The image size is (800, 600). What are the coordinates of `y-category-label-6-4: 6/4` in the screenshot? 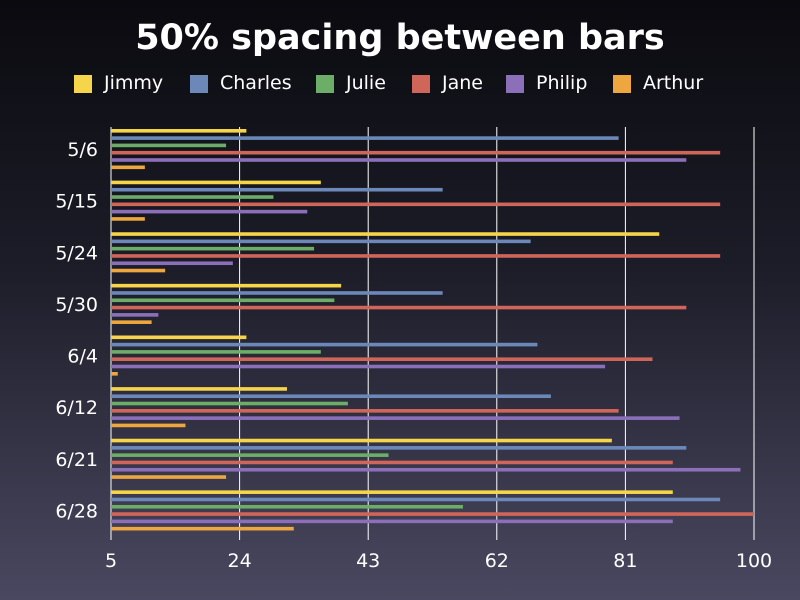 It's located at (82, 357).